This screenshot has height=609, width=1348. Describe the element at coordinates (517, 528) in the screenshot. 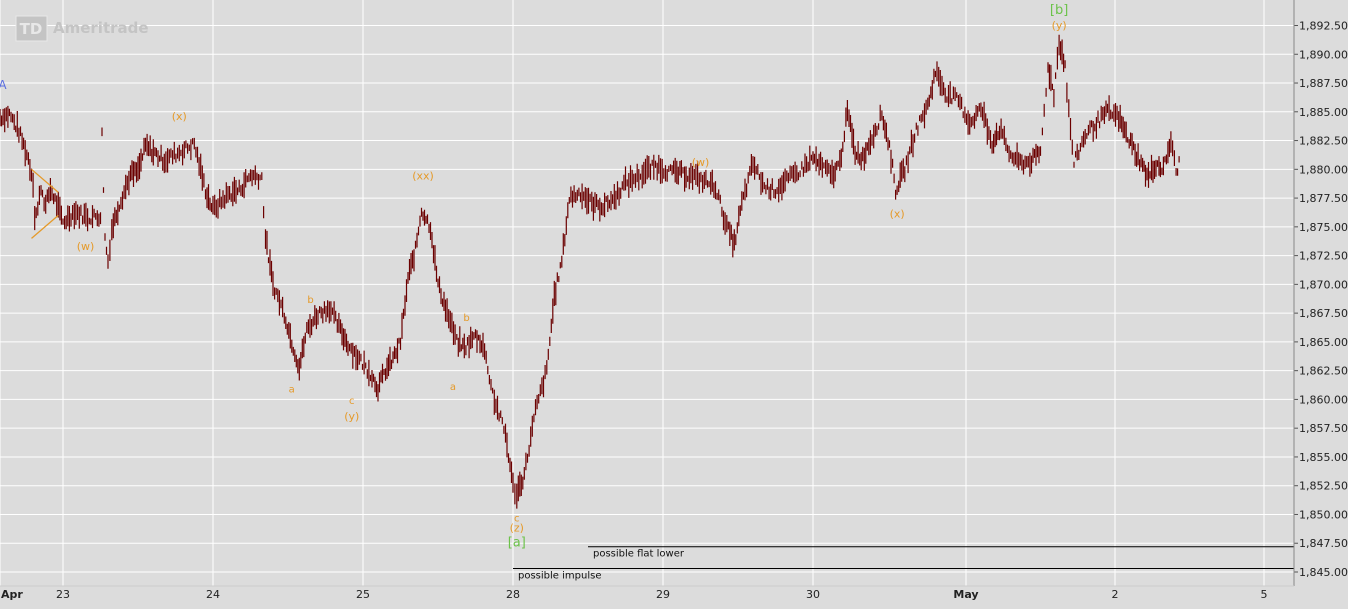

I see `wave-label: (z)` at that location.